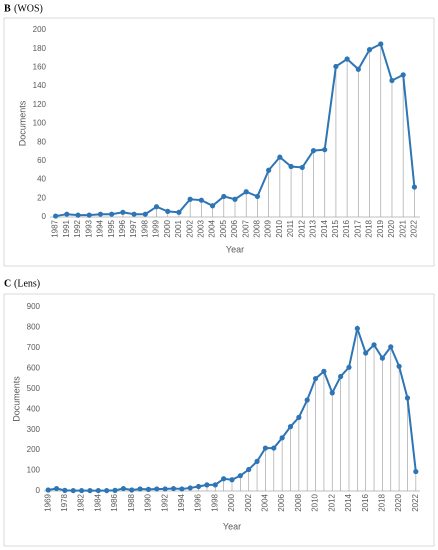 This screenshot has height=550, width=438. I want to click on x-tick-label: 2007, so click(245, 228).